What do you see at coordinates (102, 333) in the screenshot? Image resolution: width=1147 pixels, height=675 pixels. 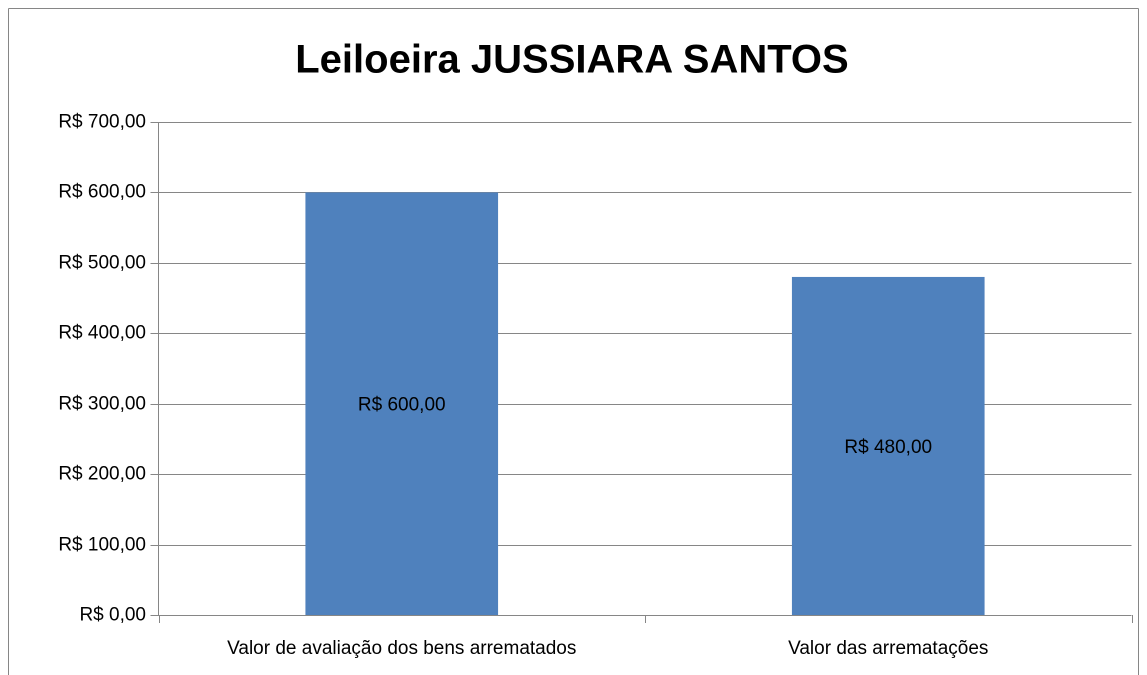 I see `y-tick-label: R$ 400,00` at bounding box center [102, 333].